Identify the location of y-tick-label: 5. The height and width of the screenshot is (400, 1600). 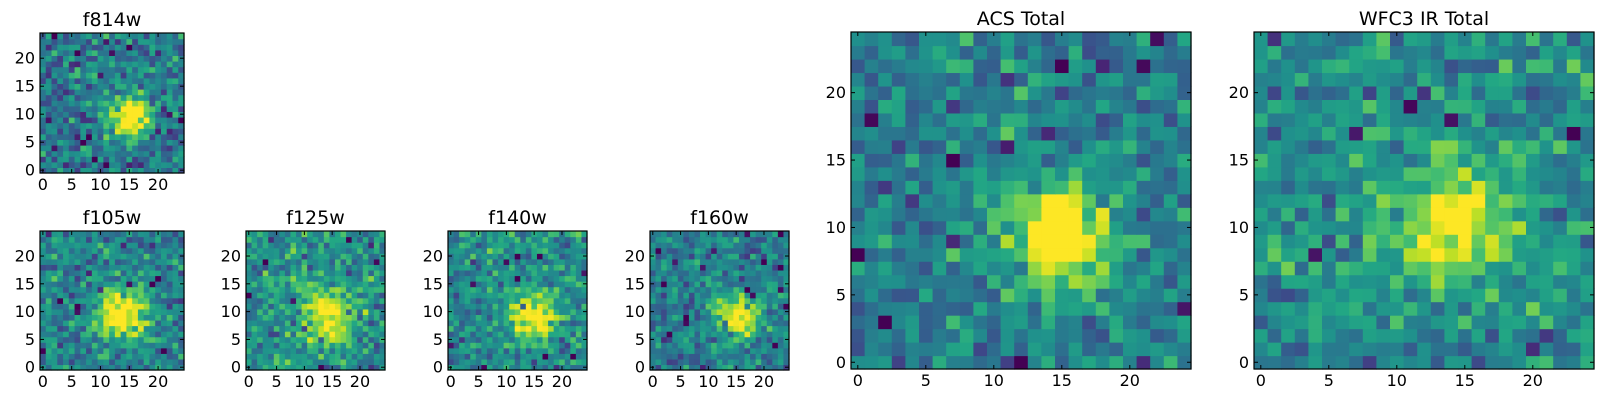
(236, 339).